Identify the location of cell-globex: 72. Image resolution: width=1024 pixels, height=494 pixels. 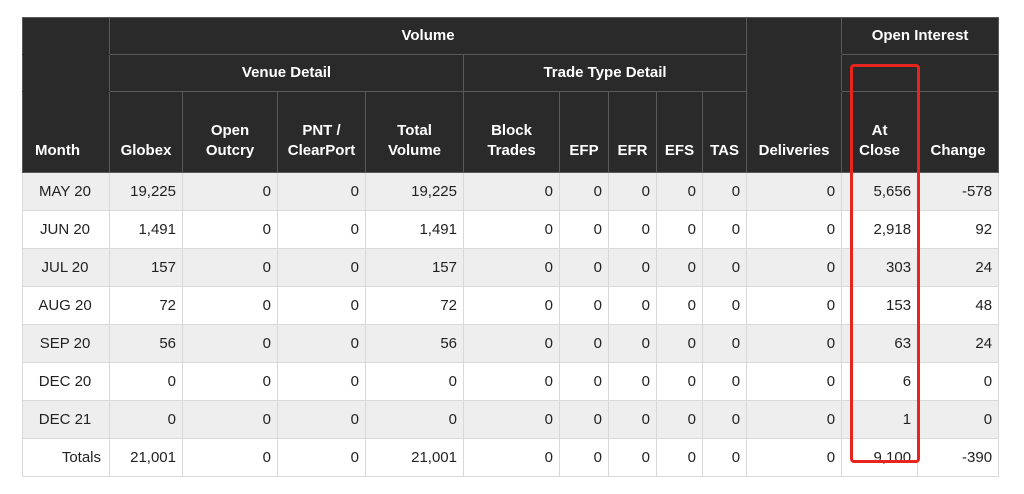
(146, 305).